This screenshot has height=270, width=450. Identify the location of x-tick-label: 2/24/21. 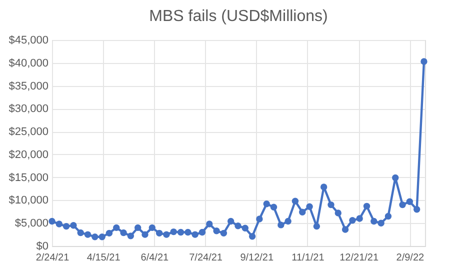
(53, 258).